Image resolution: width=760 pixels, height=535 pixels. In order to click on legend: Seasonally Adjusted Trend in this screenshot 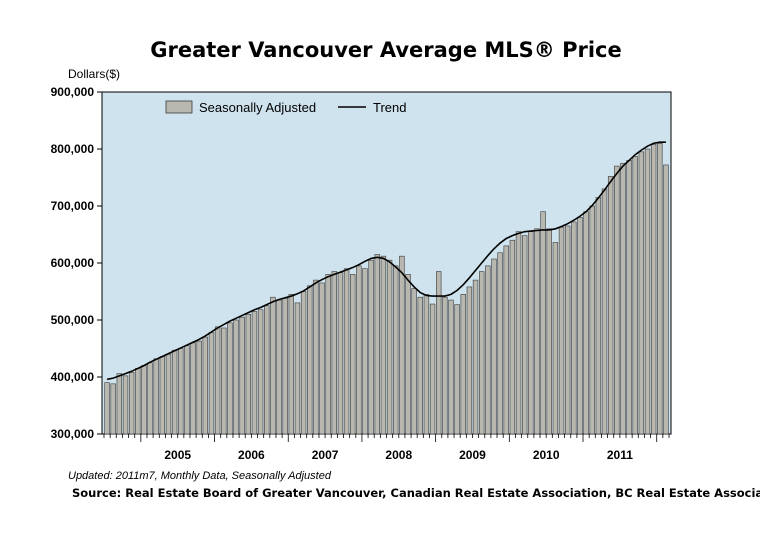, I will do `click(285, 107)`.